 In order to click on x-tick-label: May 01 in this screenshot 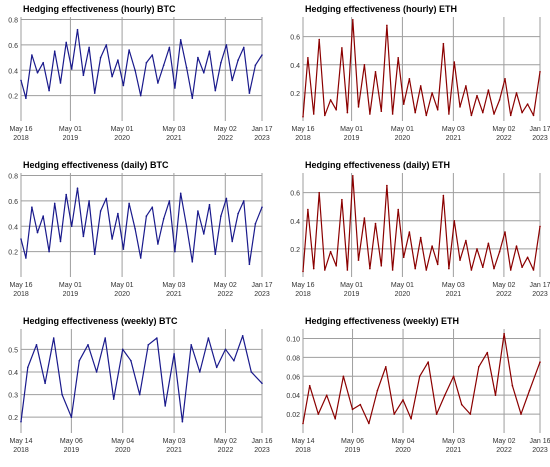, I will do `click(351, 129)`.